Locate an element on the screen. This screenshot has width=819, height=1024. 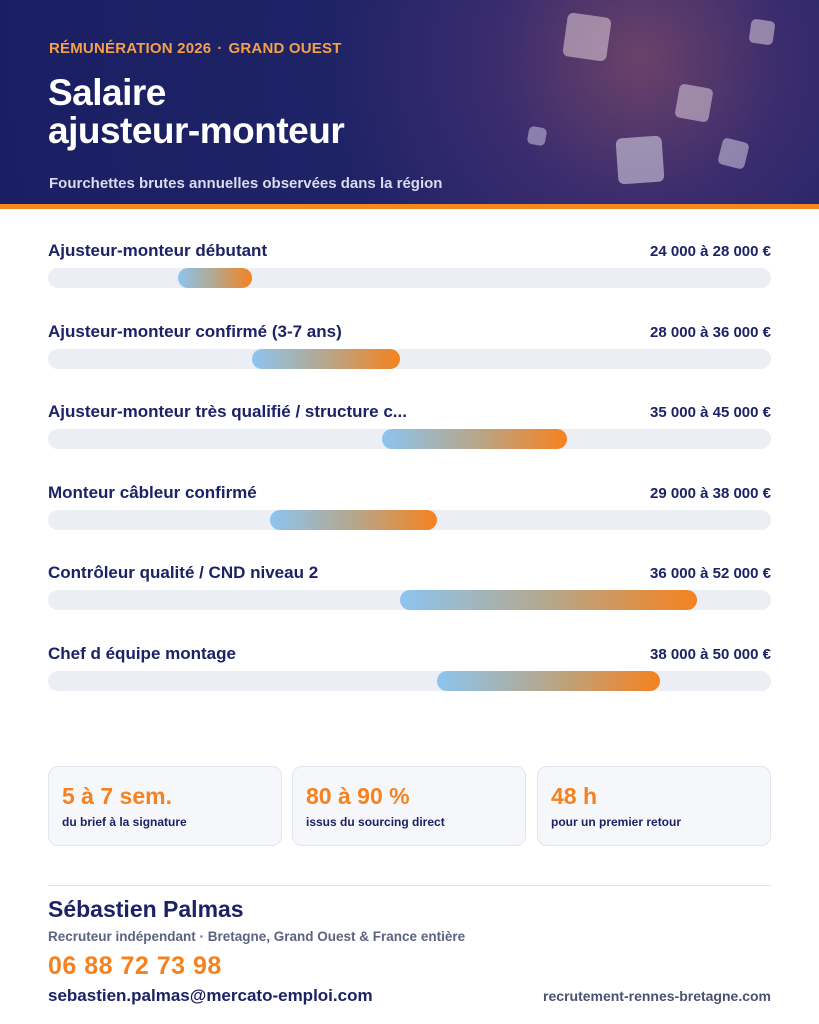
salary-row-range: 35 000 à 45 000 € is located at coordinates (710, 412).